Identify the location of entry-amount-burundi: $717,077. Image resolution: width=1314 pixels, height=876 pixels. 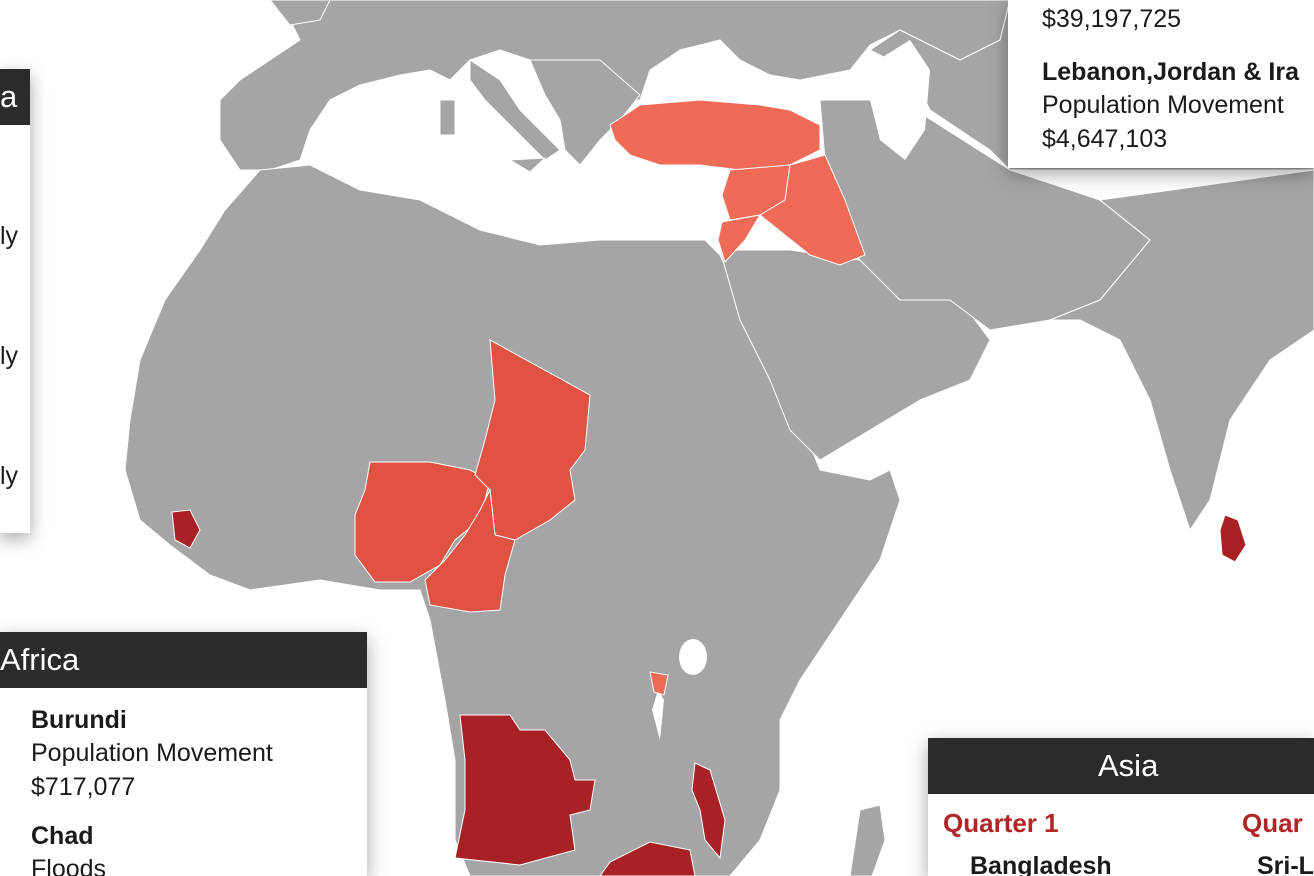
(83, 787).